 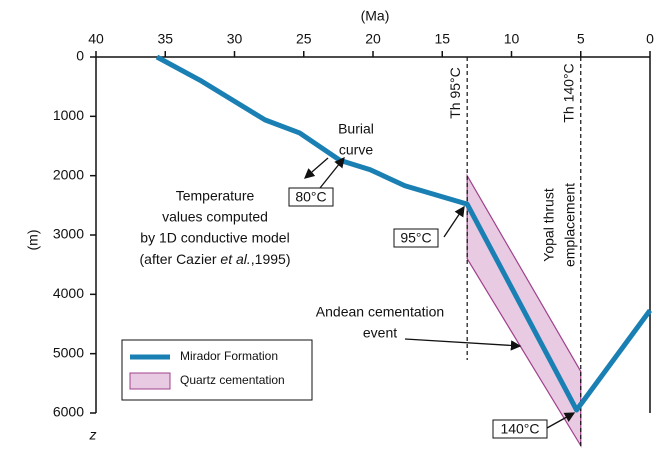 What do you see at coordinates (68, 234) in the screenshot?
I see `y-tick-label: 3000` at bounding box center [68, 234].